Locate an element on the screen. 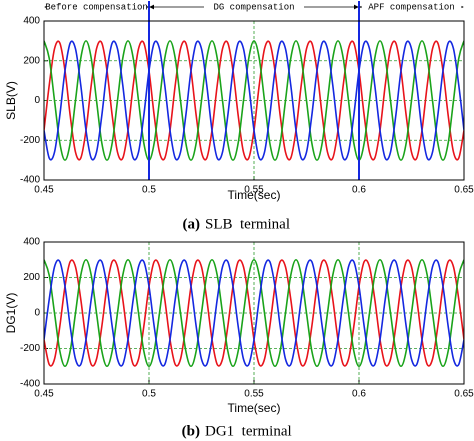 The height and width of the screenshot is (441, 474). region-label: Before compensation is located at coordinates (96, 7).